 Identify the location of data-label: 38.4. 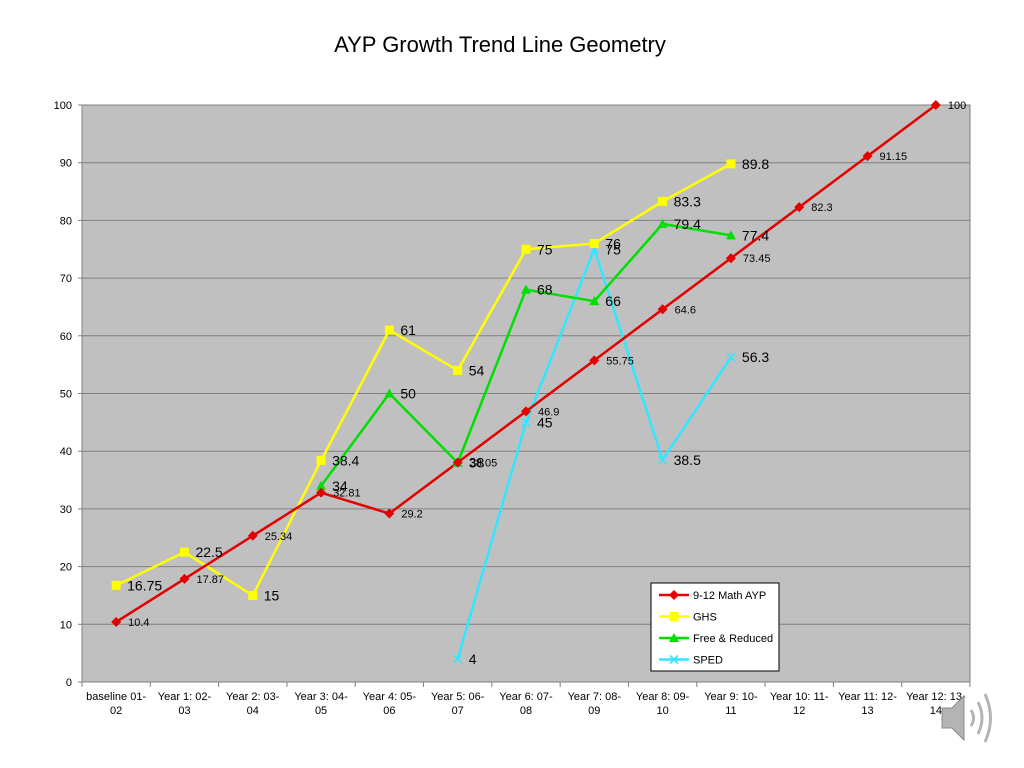
(345, 460).